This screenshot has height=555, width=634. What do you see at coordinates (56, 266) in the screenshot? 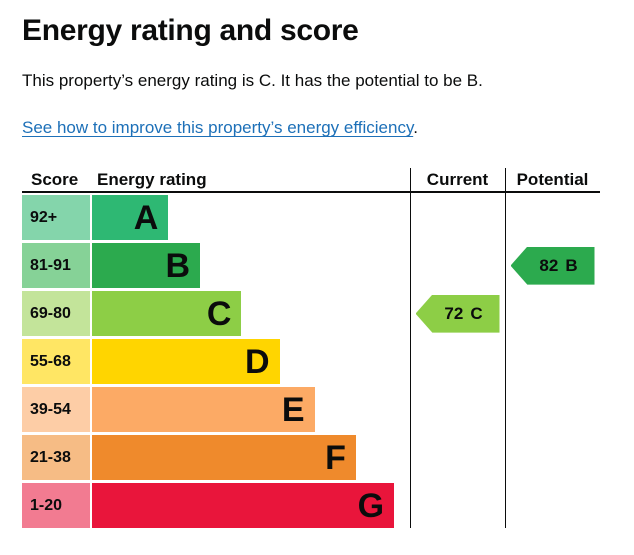
I see `score-range-label: 81-91` at bounding box center [56, 266].